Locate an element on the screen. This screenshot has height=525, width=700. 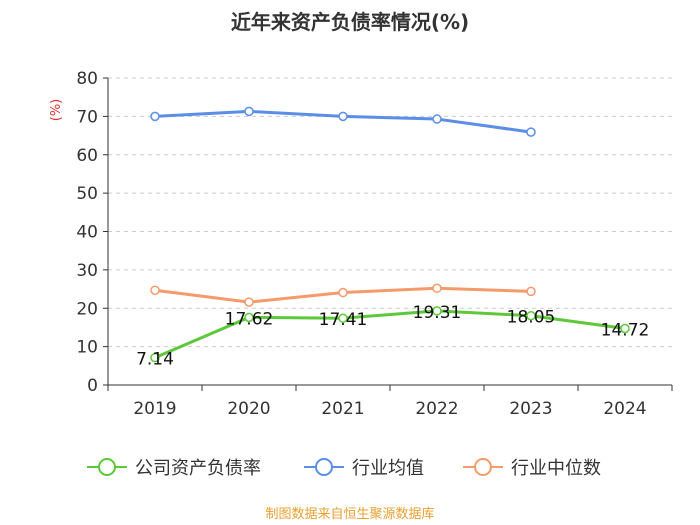
y-tick-label: 40 is located at coordinates (87, 233).